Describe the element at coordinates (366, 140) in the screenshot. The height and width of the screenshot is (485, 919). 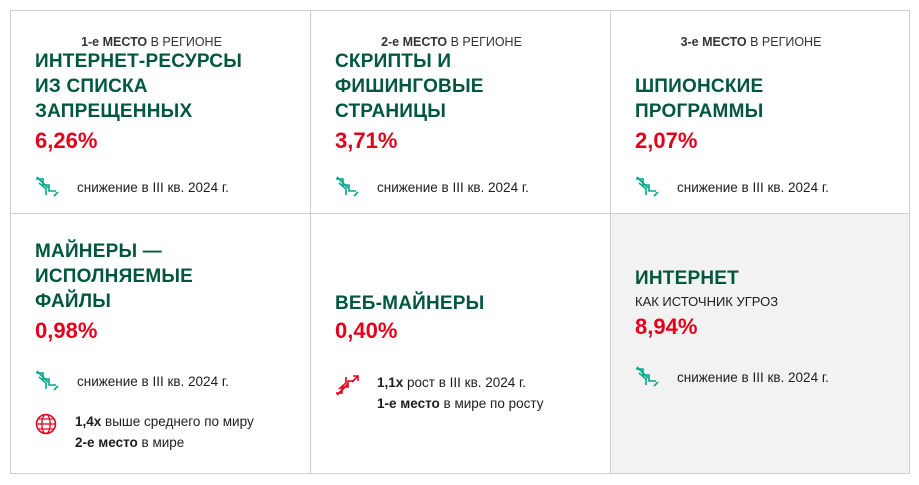
I see `percent-value: 3,71%` at that location.